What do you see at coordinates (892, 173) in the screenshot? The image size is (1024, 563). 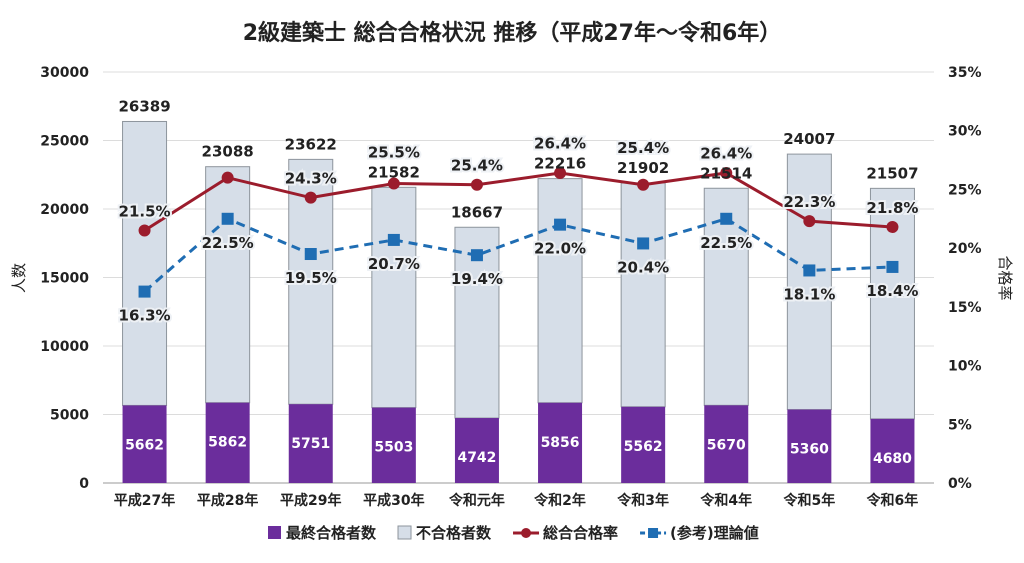 I see `bar-total-label: 21507` at bounding box center [892, 173].